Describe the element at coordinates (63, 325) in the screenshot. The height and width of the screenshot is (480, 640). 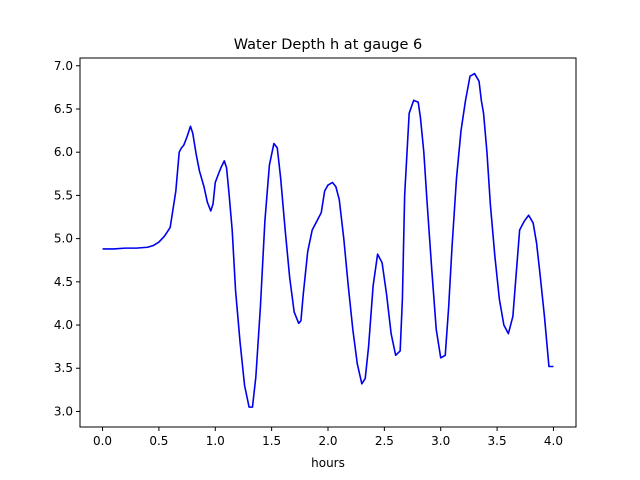
I see `y-tick-label: 4.0` at that location.